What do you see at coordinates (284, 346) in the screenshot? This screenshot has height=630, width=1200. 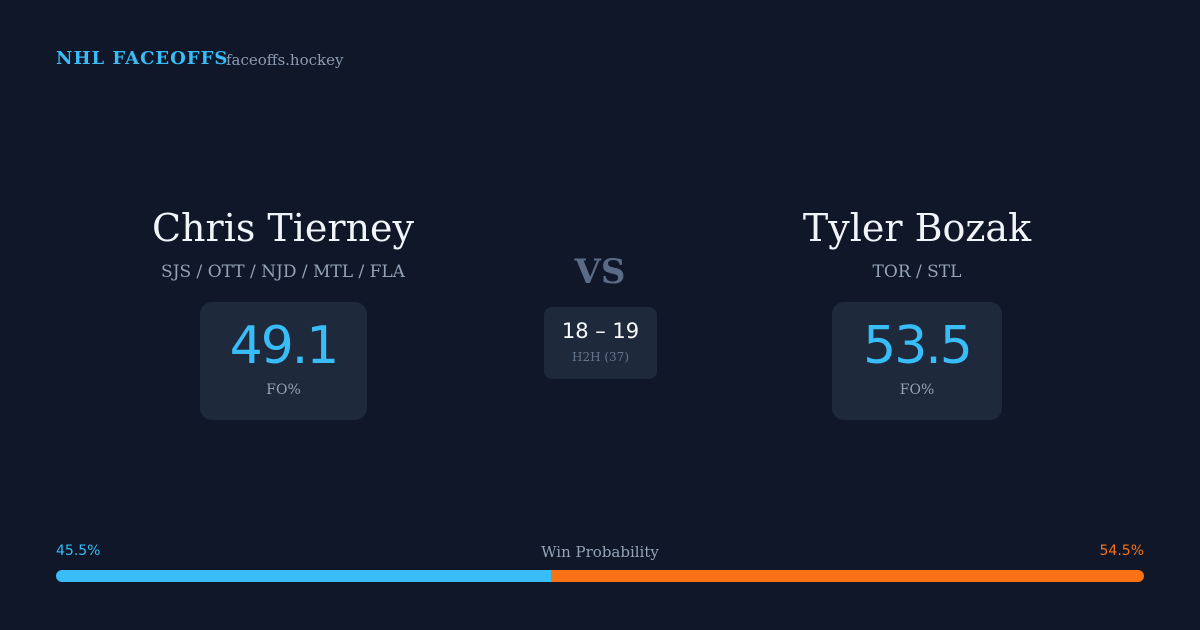 I see `fo-value: 49.1` at bounding box center [284, 346].